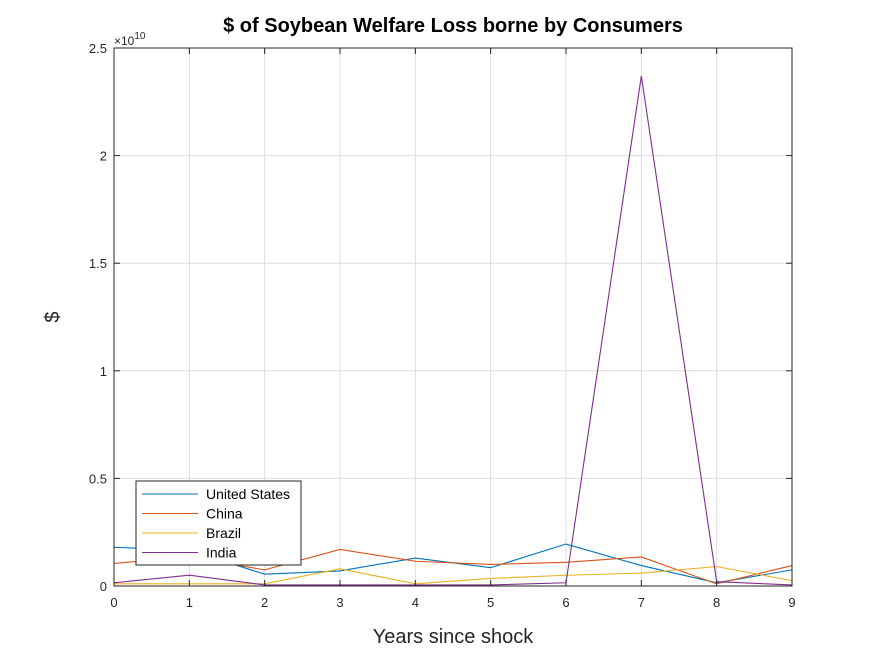  What do you see at coordinates (264, 602) in the screenshot?
I see `x-tick-label: 2` at bounding box center [264, 602].